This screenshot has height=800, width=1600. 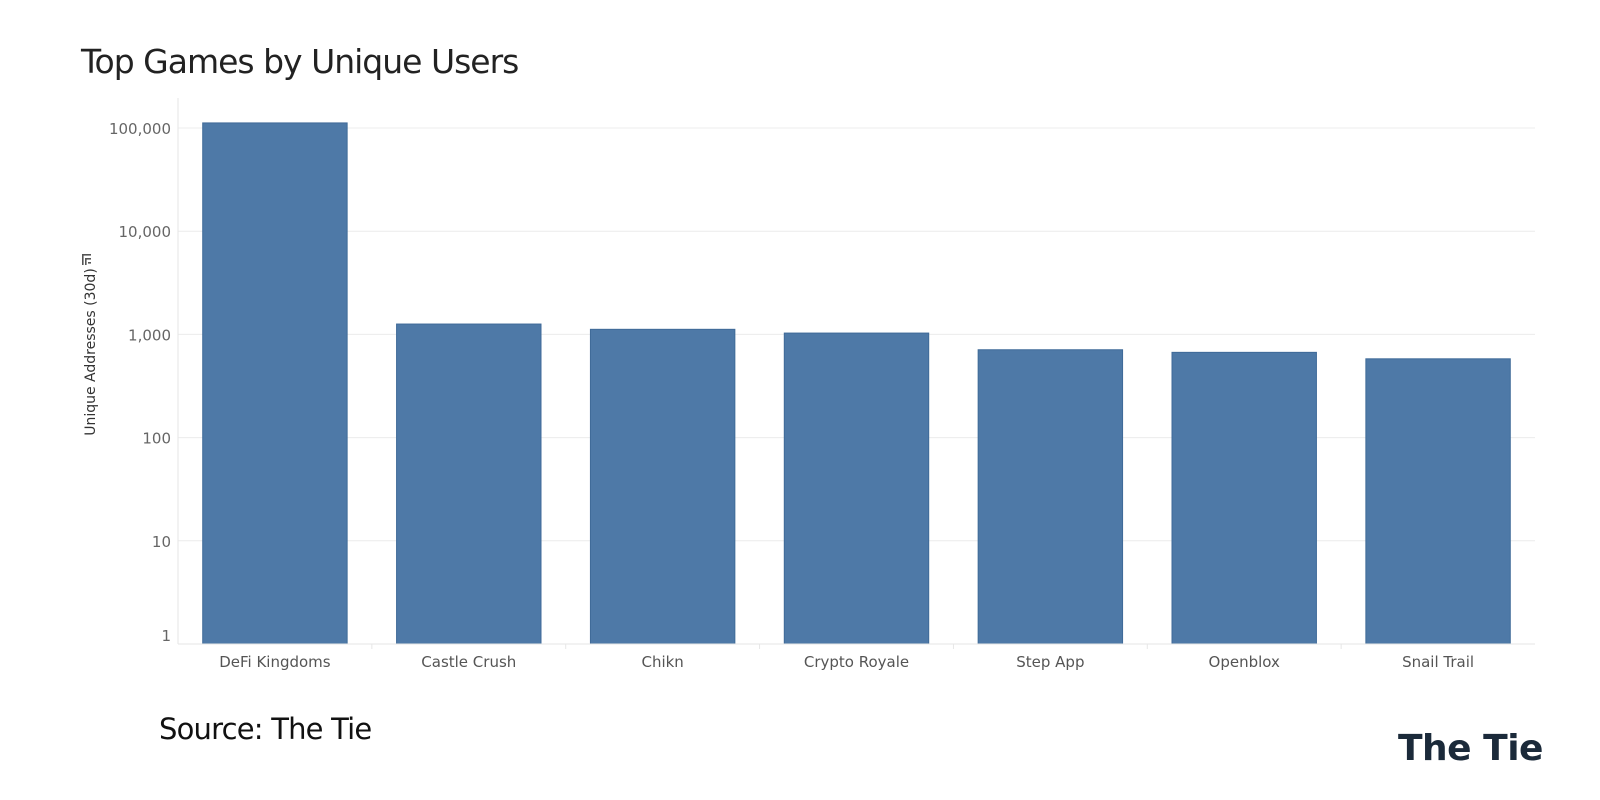 What do you see at coordinates (86, 259) in the screenshot?
I see `sort-icon` at bounding box center [86, 259].